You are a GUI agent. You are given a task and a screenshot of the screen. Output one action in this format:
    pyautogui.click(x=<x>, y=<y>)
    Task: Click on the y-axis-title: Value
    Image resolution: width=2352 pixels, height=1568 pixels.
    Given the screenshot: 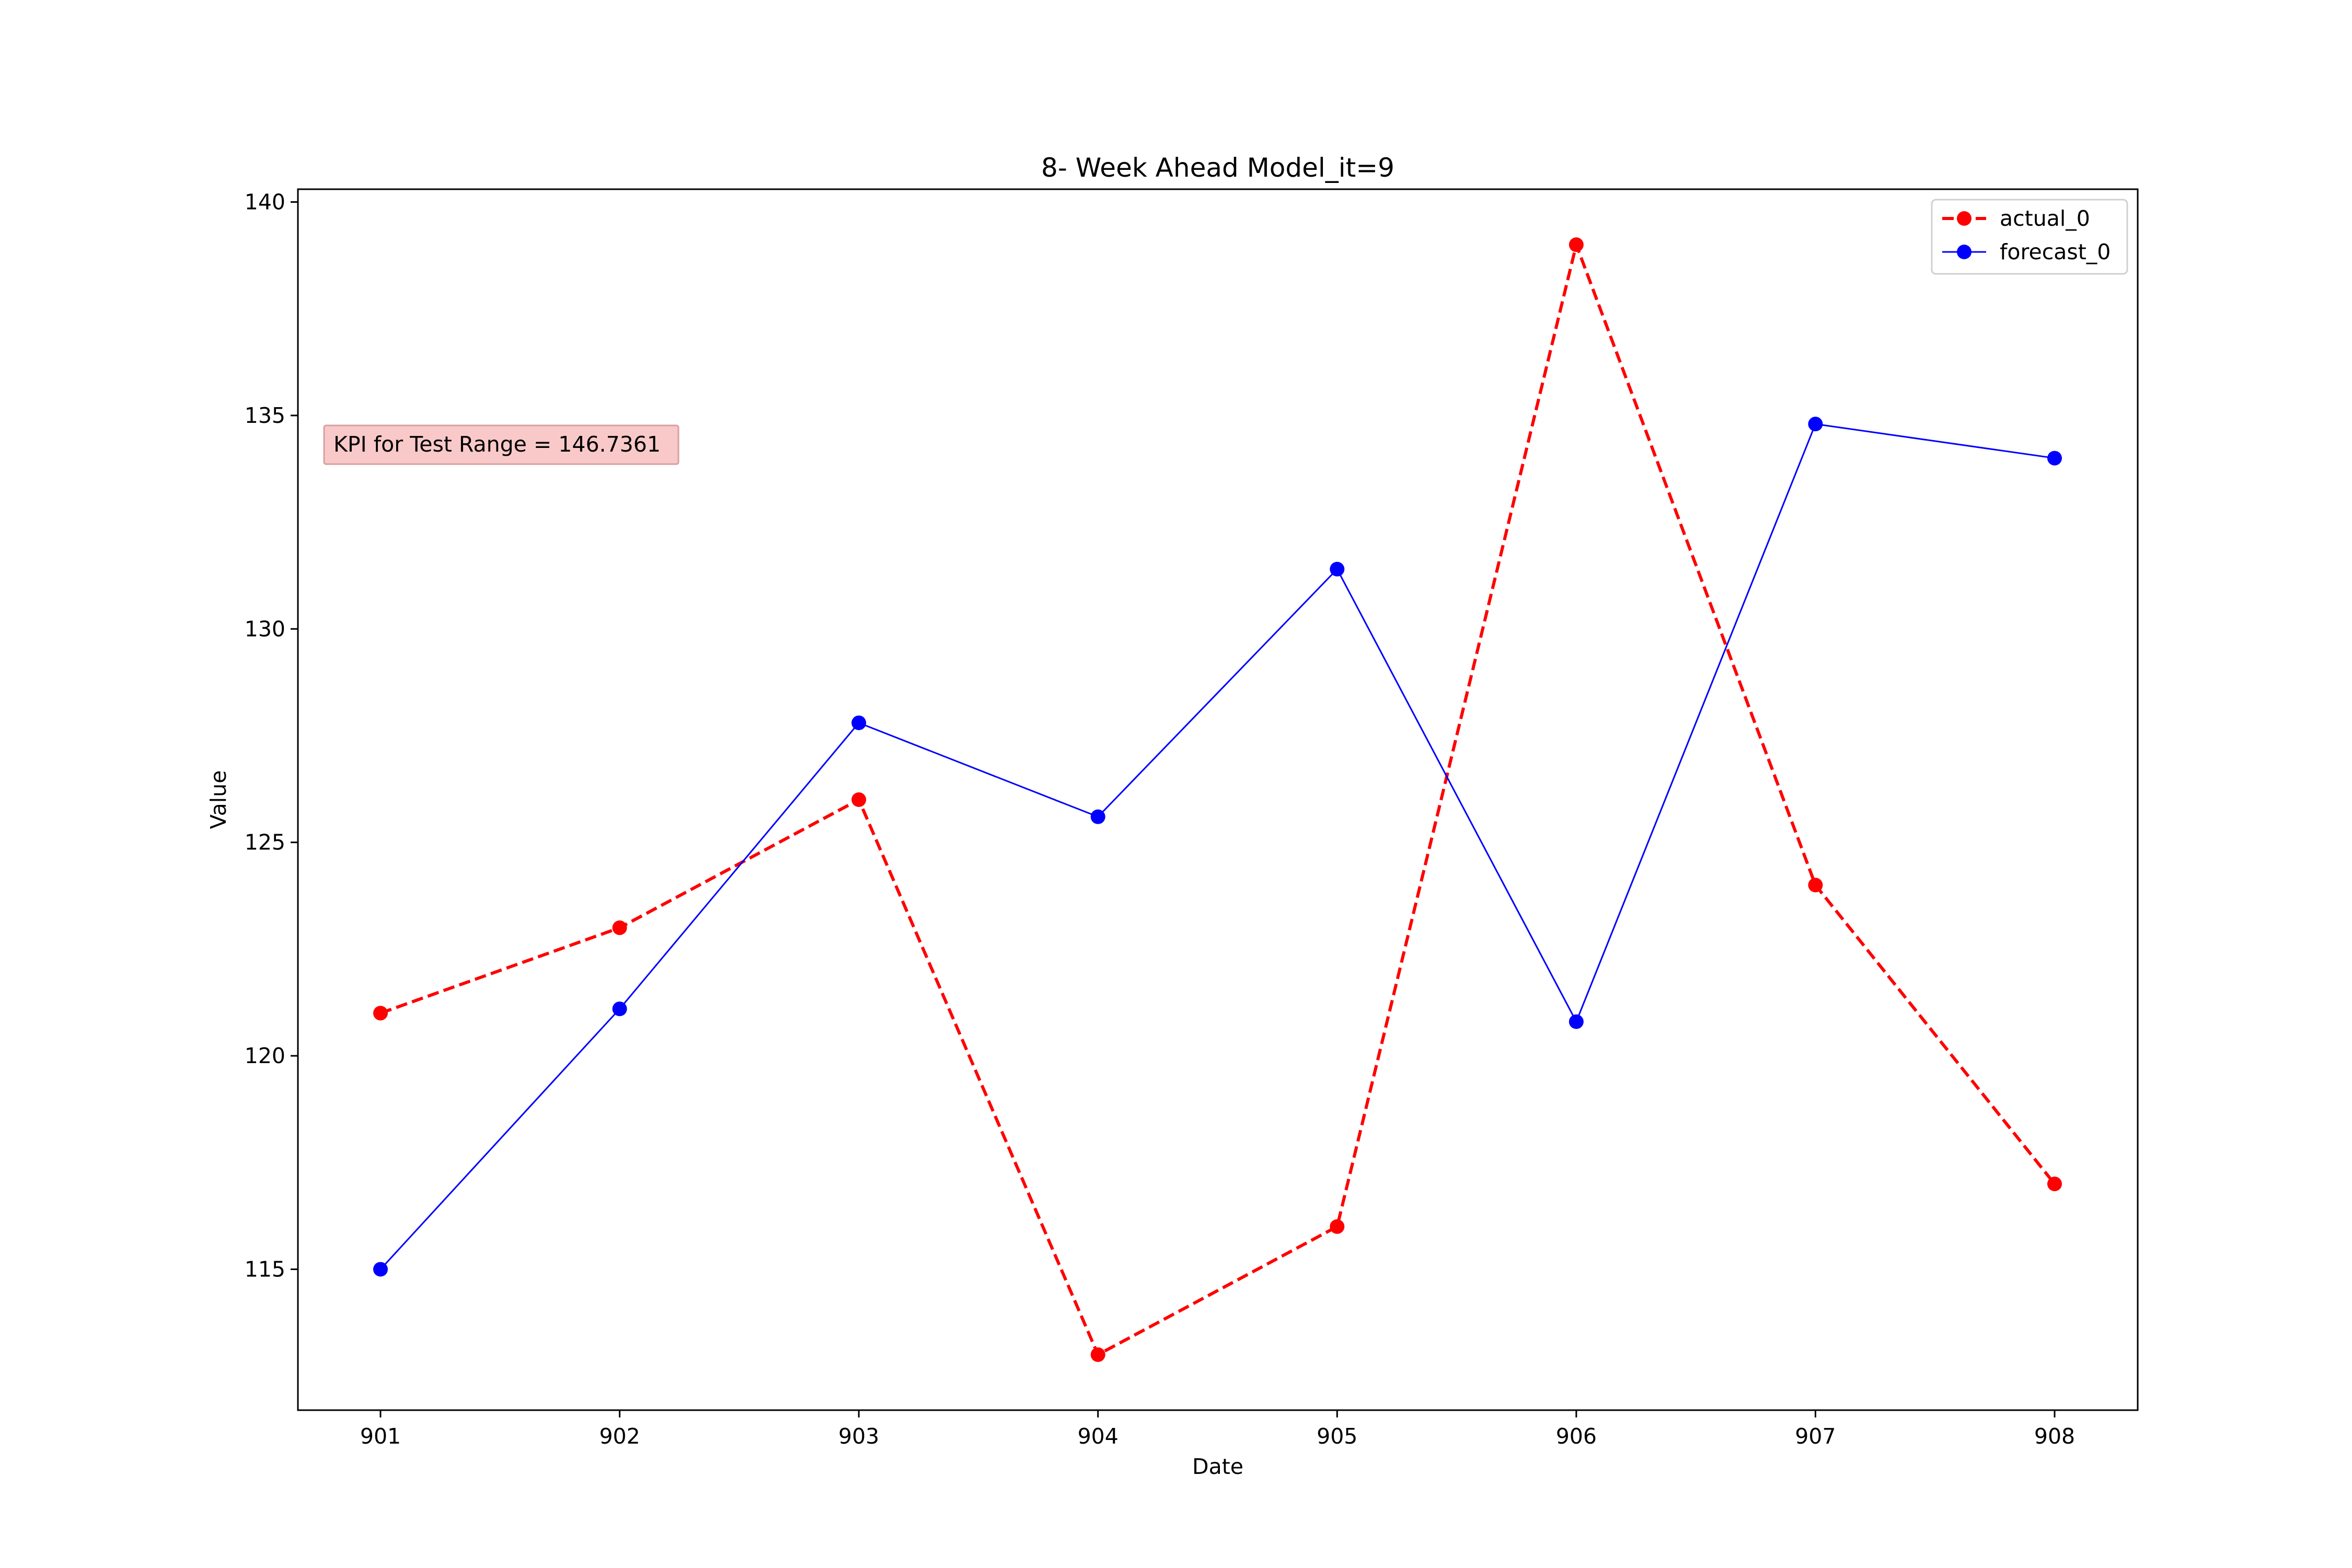 What is the action you would take?
    pyautogui.click(x=218, y=799)
    